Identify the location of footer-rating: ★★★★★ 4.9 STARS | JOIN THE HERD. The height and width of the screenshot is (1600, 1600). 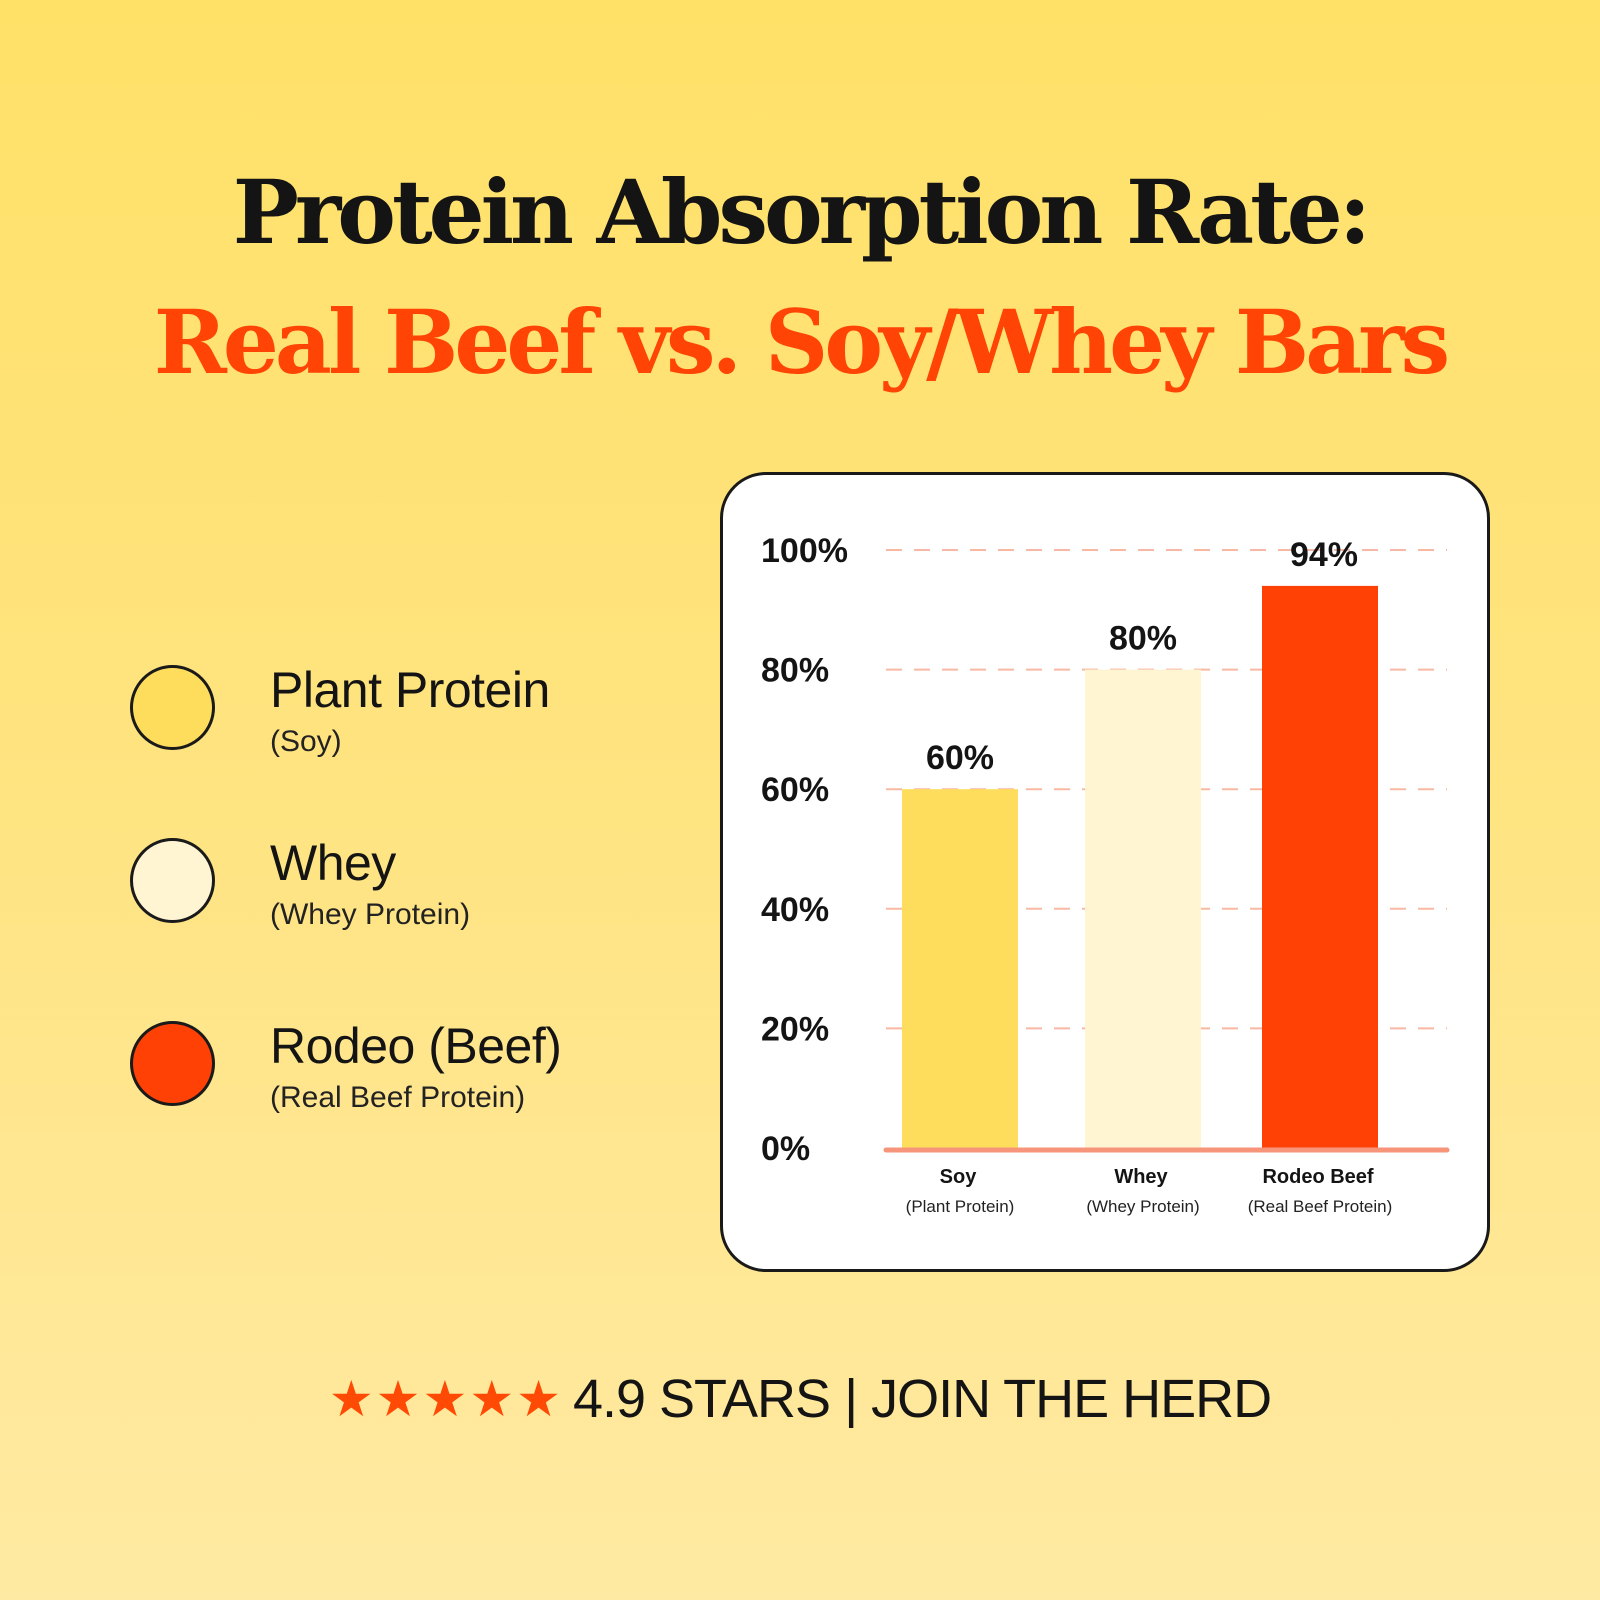
(800, 1399).